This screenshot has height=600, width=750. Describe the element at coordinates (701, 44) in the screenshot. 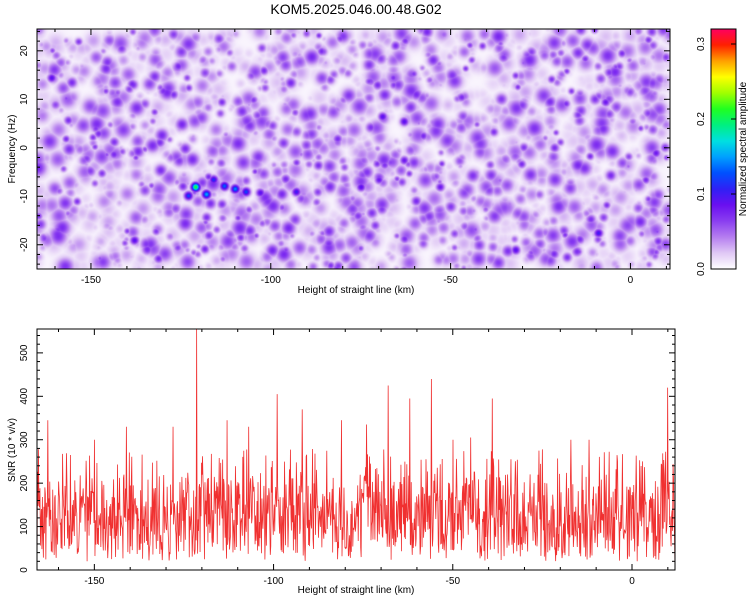

I see `colorbar-tick-label: 0.3` at that location.